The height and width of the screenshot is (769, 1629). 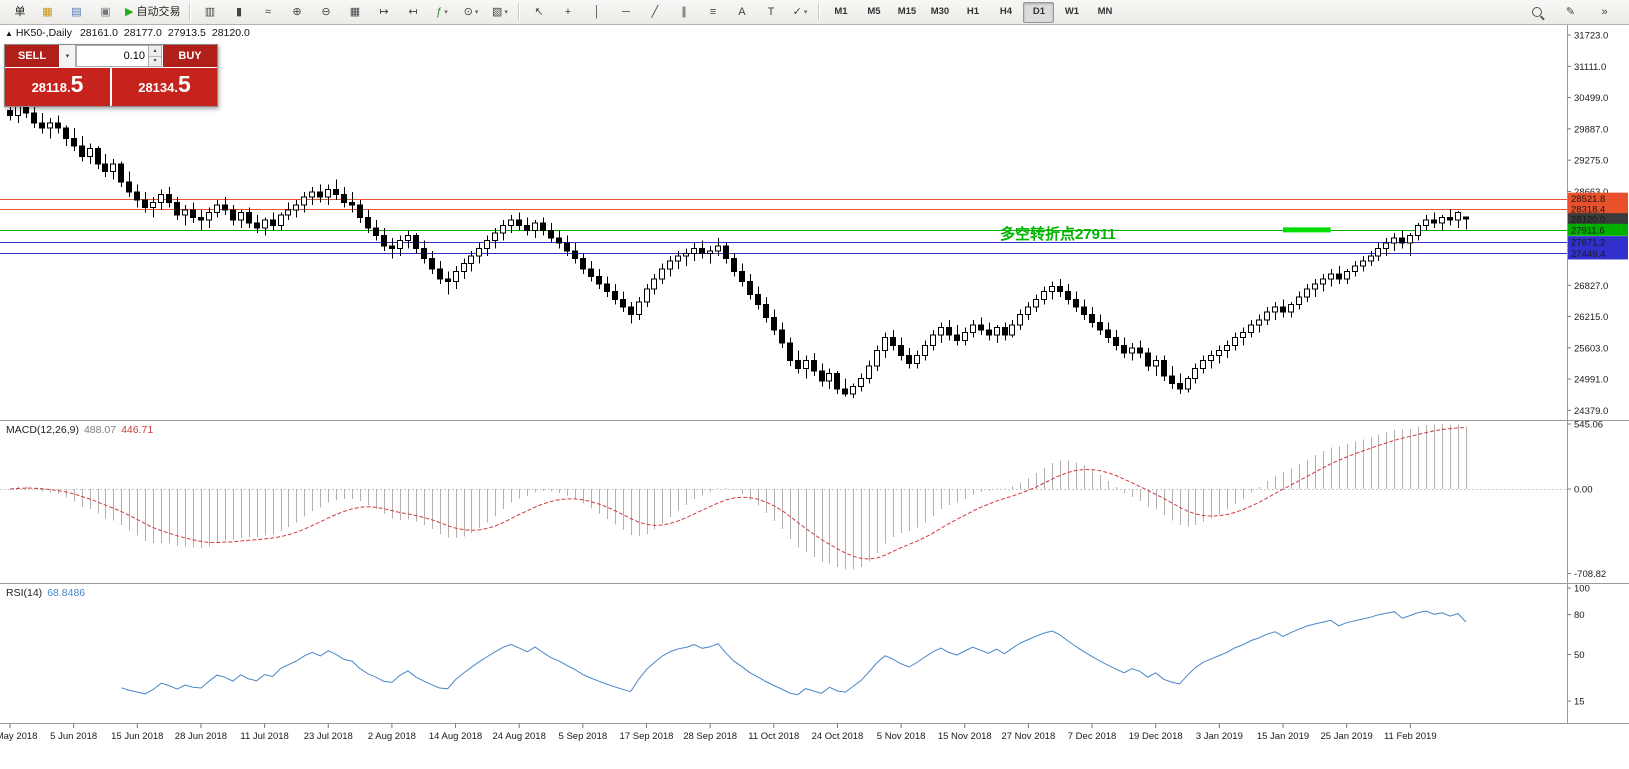 I want to click on time-axis-label: 7 Dec 2018, so click(x=1092, y=736).